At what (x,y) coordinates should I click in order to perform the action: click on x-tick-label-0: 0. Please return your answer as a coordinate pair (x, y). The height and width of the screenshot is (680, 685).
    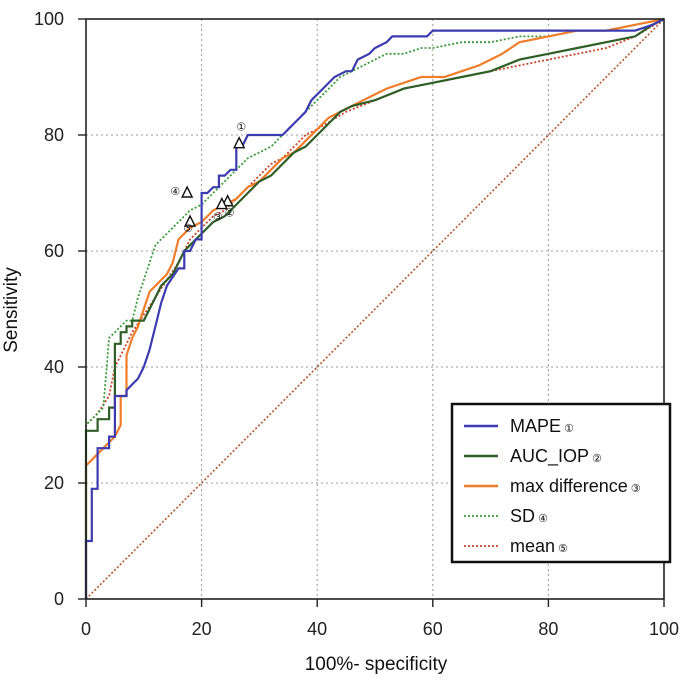
    Looking at the image, I should click on (86, 629).